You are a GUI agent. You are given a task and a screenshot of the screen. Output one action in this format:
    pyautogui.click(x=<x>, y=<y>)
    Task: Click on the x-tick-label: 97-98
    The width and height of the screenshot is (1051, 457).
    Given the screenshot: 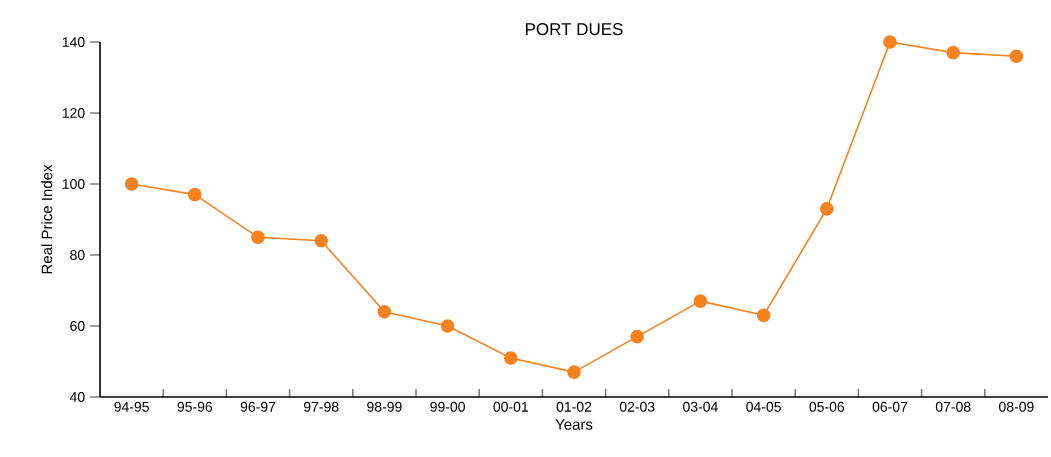 What is the action you would take?
    pyautogui.click(x=321, y=406)
    